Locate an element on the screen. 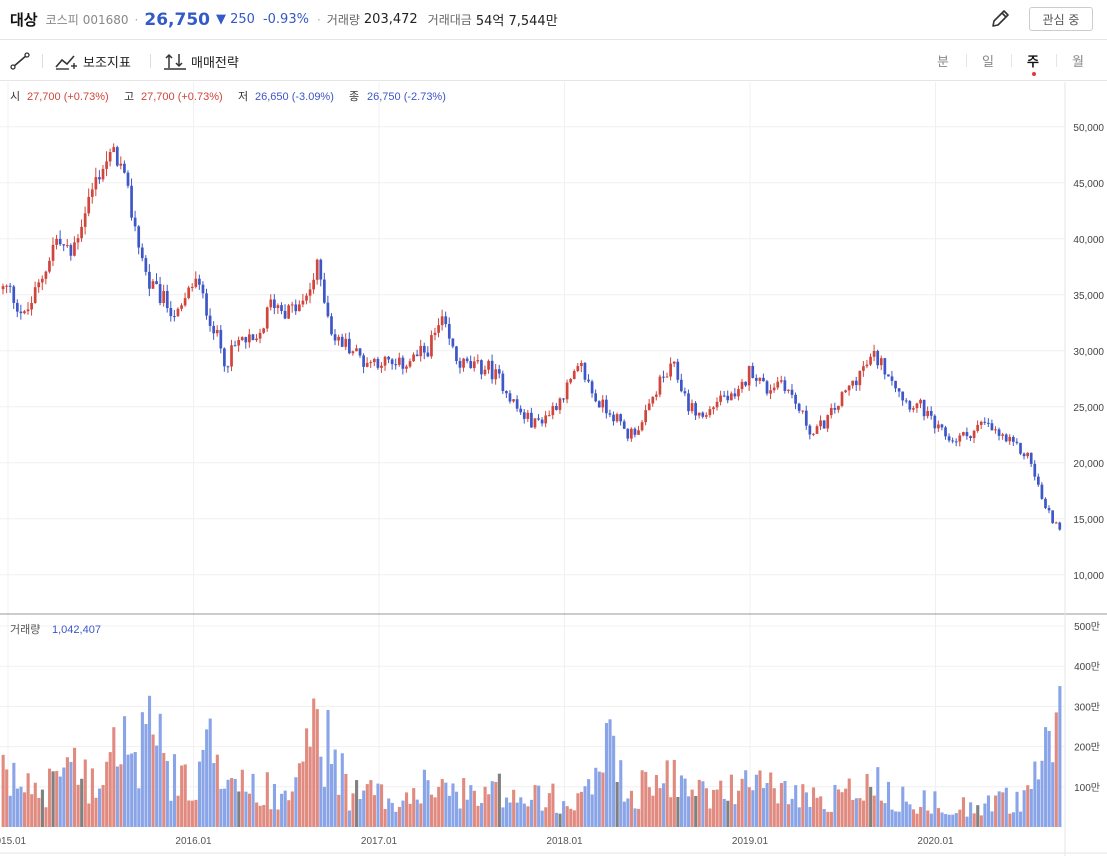 Image resolution: width=1107 pixels, height=856 pixels. favorite-button: 관심 중 is located at coordinates (1061, 19).